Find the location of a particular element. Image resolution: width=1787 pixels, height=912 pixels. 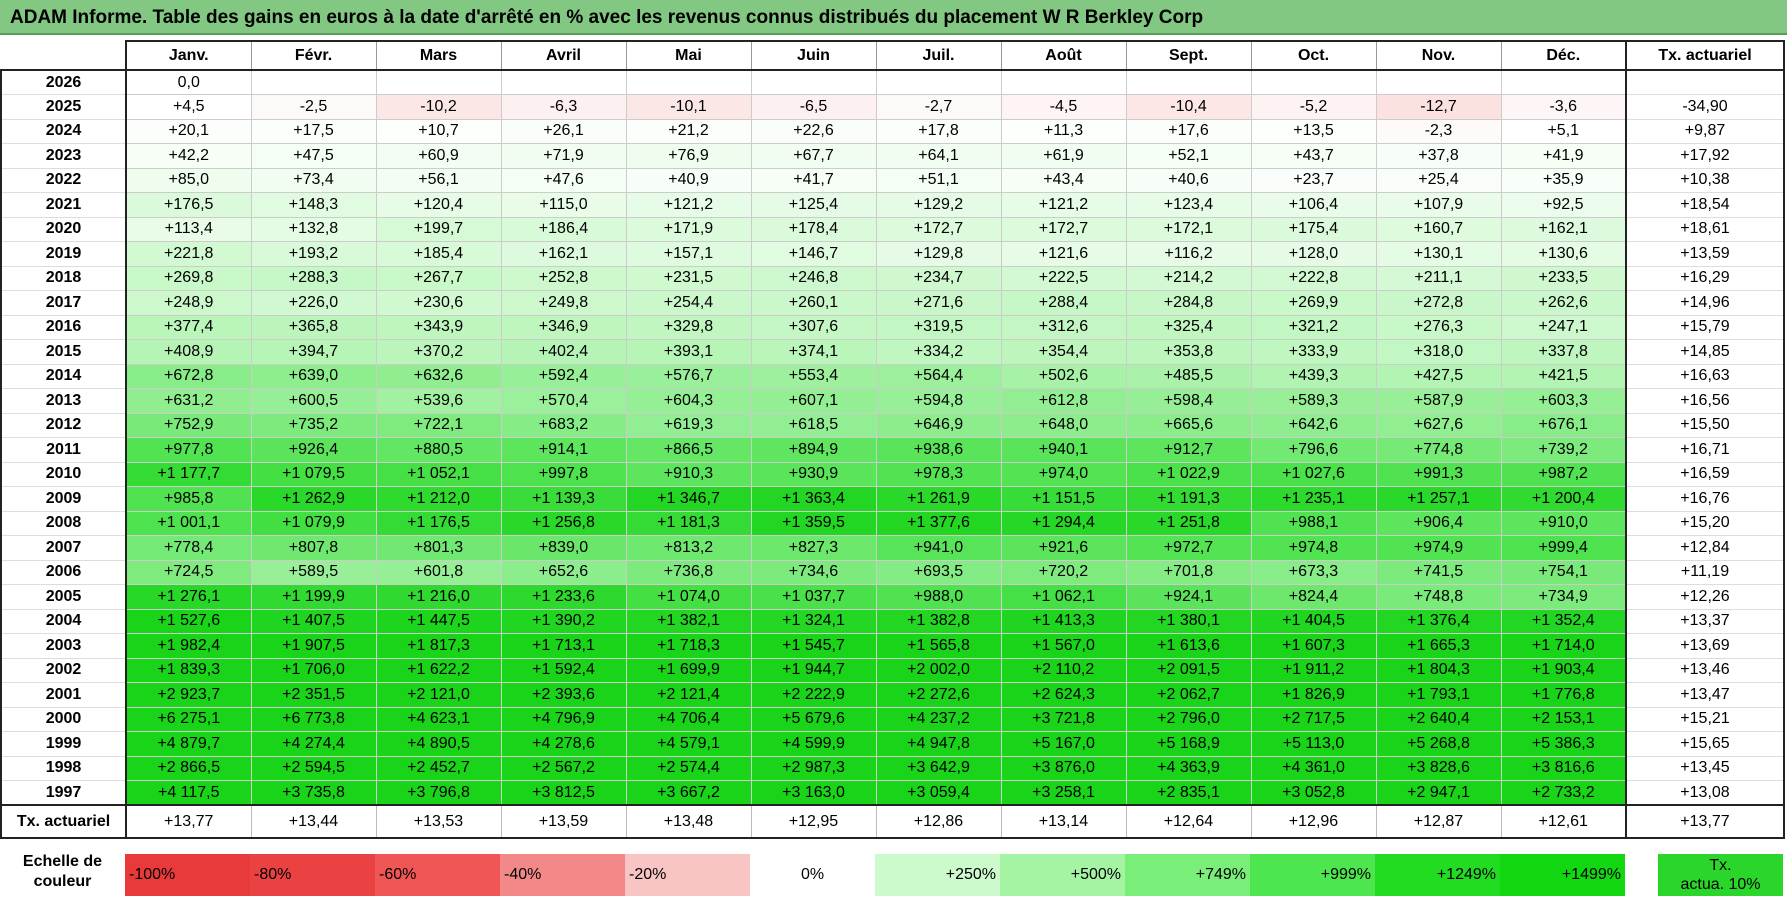

gain-cell: +120,4 is located at coordinates (438, 205).